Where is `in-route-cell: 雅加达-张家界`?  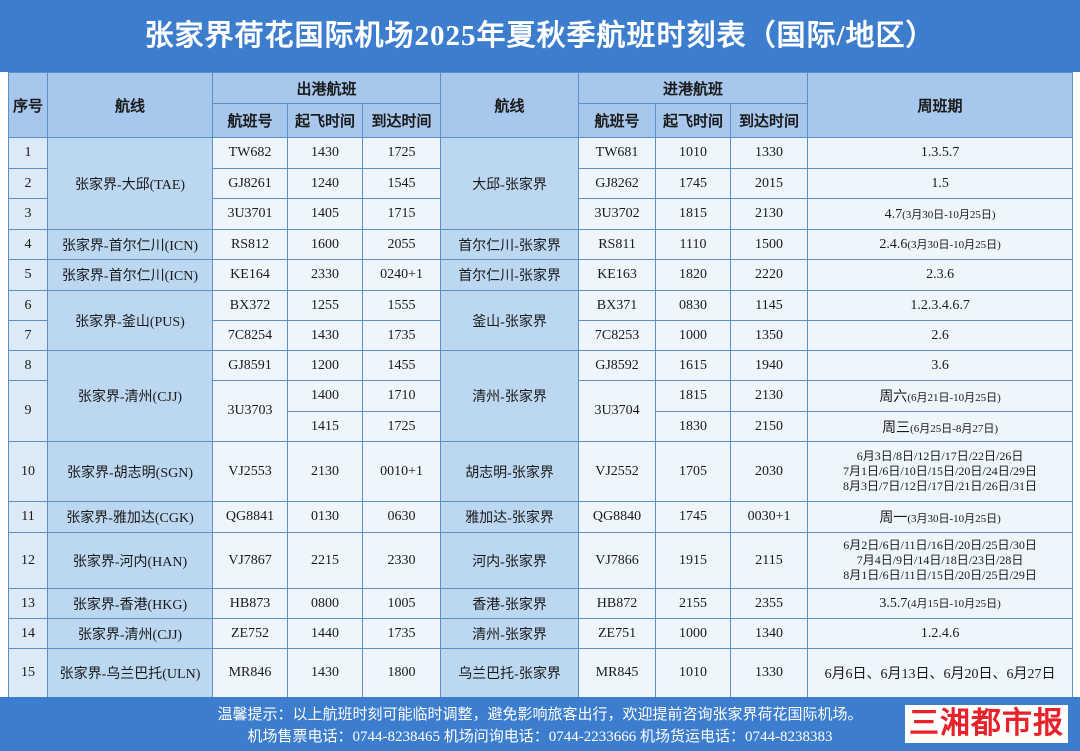 in-route-cell: 雅加达-张家界 is located at coordinates (510, 517).